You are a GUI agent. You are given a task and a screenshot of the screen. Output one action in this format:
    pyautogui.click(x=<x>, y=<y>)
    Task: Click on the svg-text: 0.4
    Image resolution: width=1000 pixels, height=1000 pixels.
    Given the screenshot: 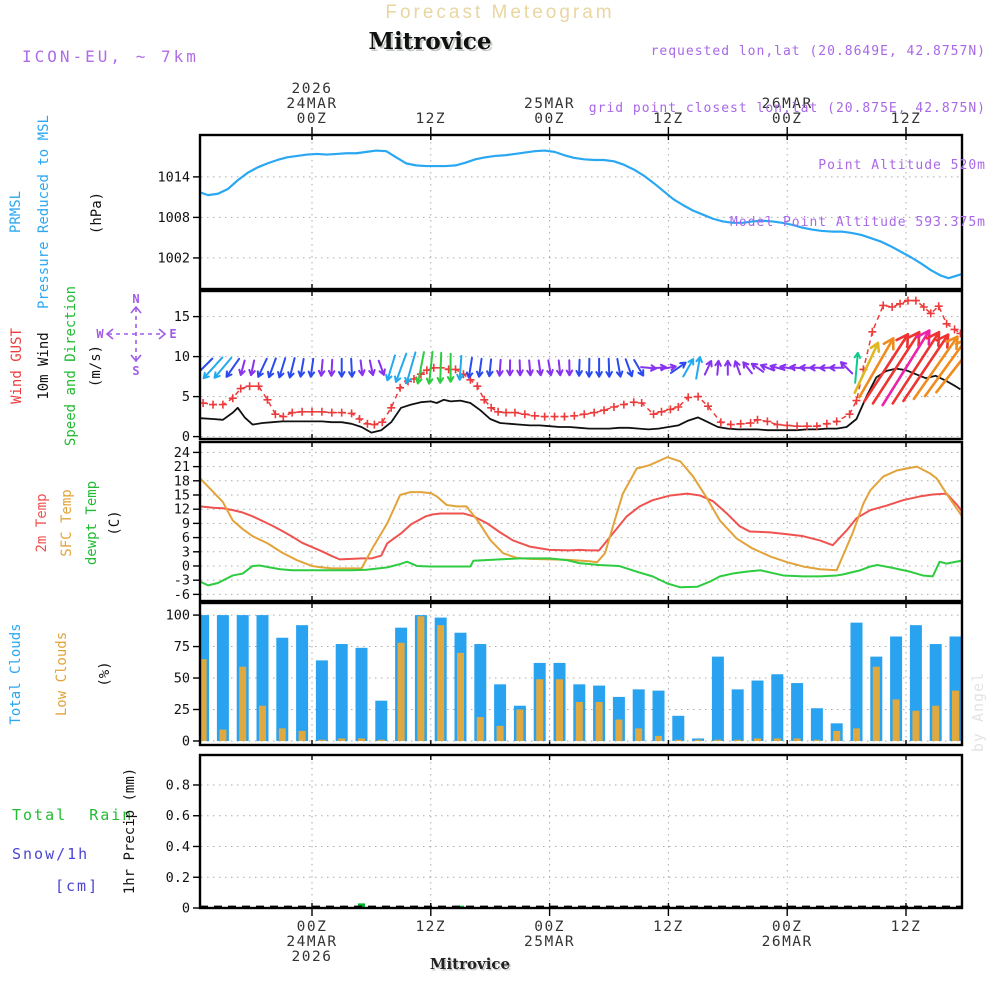 What is the action you would take?
    pyautogui.click(x=178, y=847)
    